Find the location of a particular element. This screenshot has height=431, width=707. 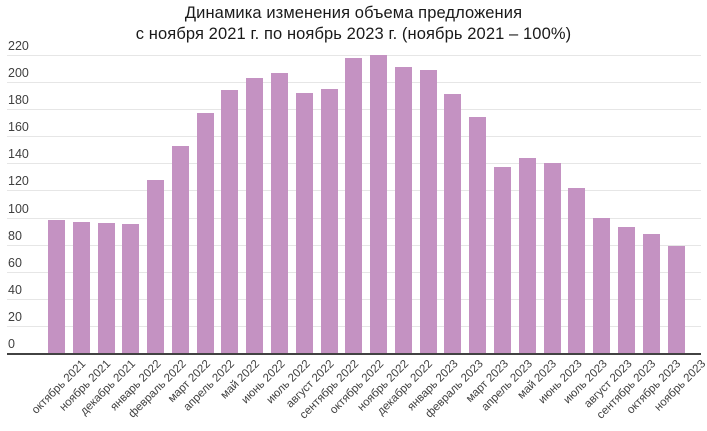

y-tick-label-20: 20 is located at coordinates (15, 317).